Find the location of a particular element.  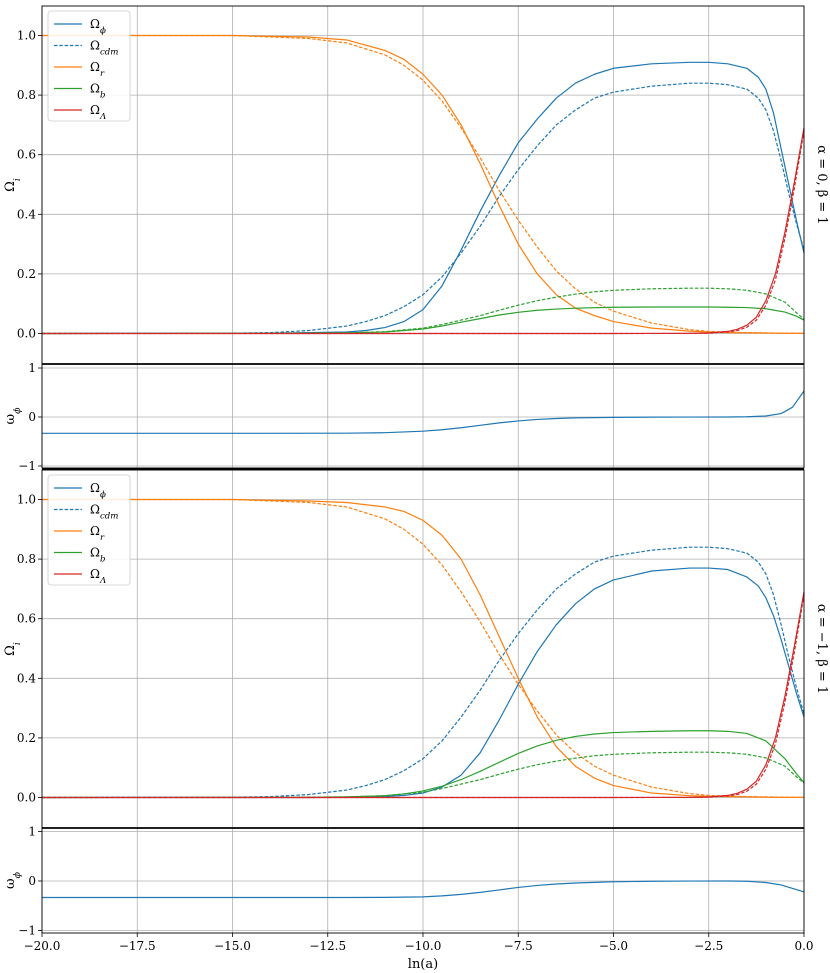

x-tick-label: −15.0 is located at coordinates (232, 946).